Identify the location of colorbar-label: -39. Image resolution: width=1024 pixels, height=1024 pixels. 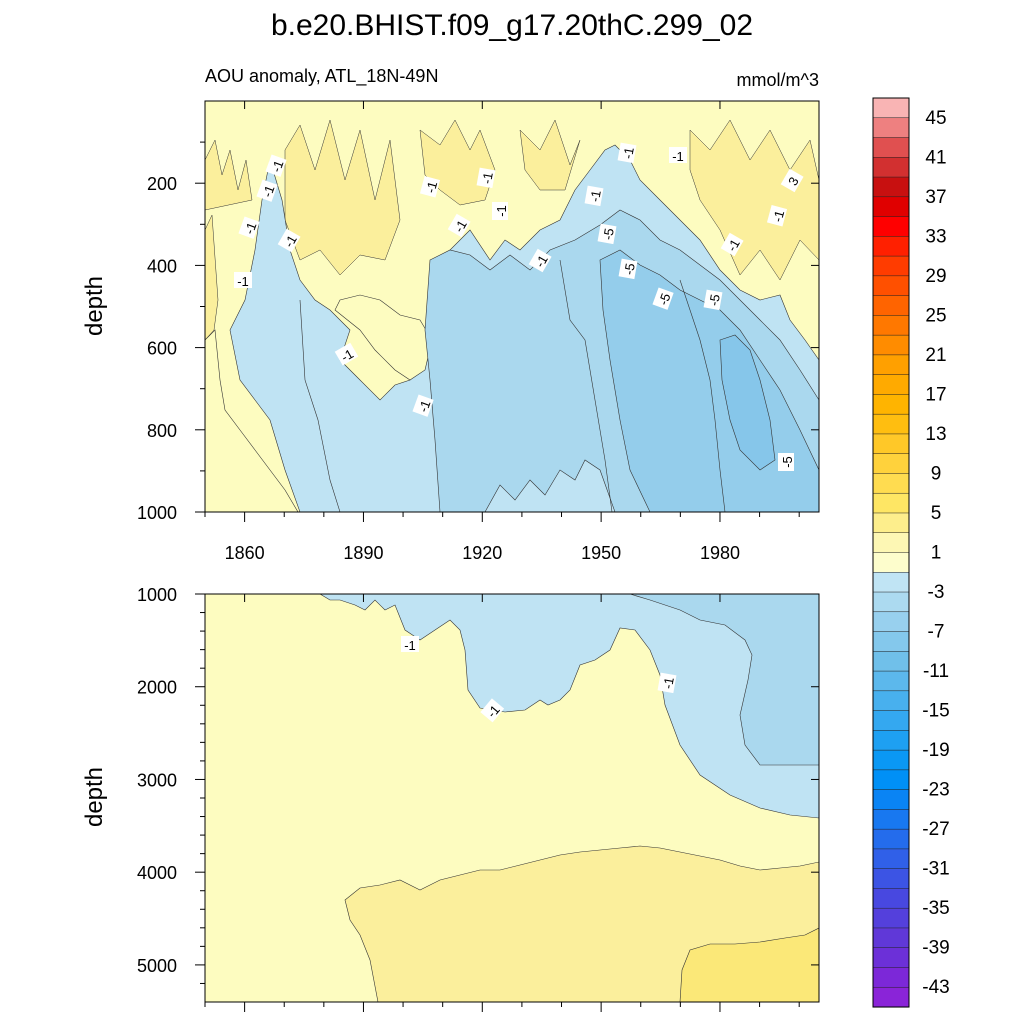
(935, 948).